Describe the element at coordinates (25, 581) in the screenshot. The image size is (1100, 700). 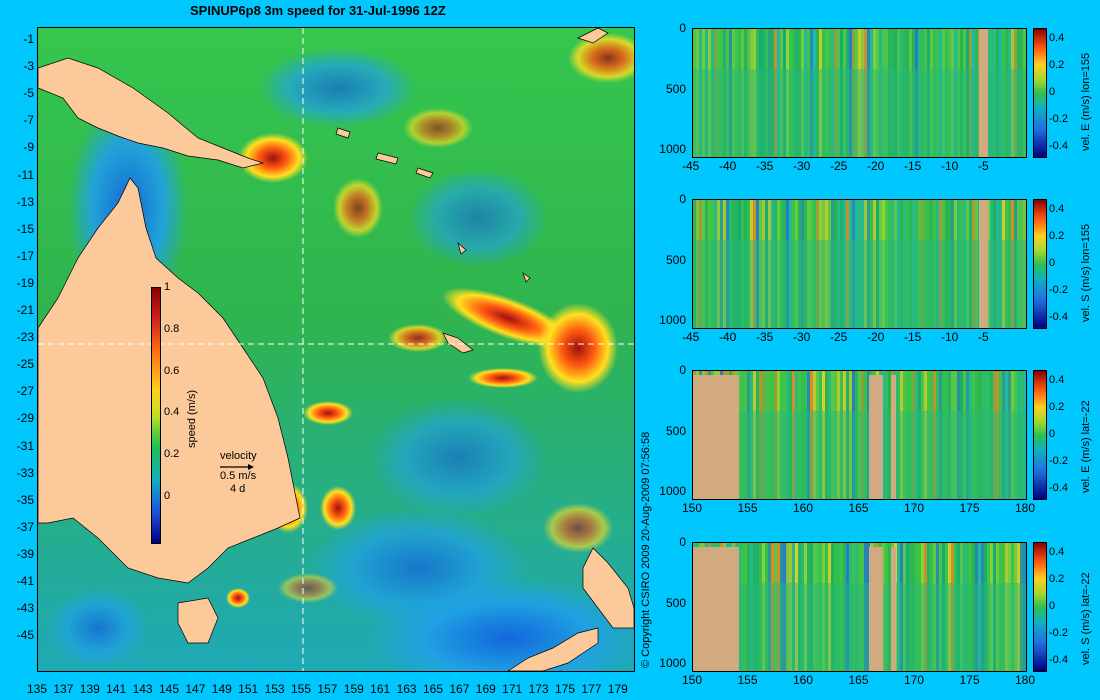
I see `map-lat-tick: -41` at that location.